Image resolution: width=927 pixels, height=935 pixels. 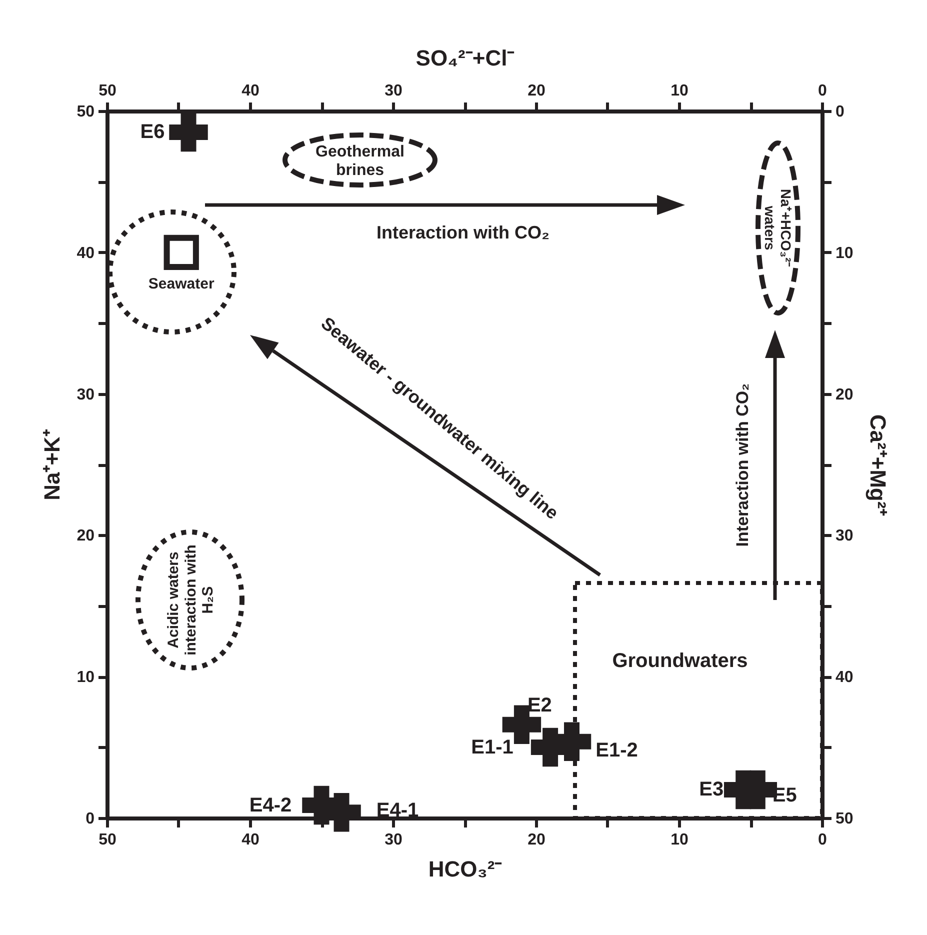 What do you see at coordinates (52, 464) in the screenshot?
I see `y-axis-title: Na⁺+K⁺` at bounding box center [52, 464].